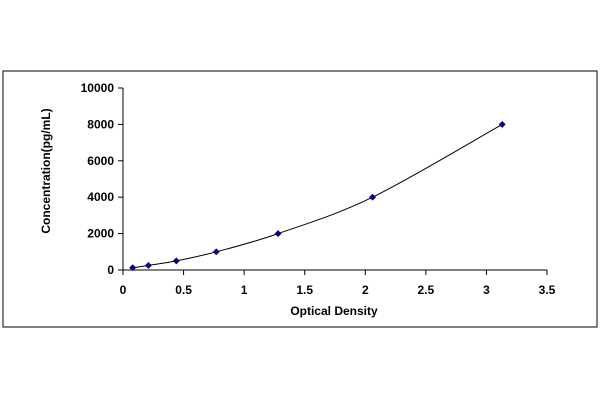  Describe the element at coordinates (334, 311) in the screenshot. I see `x-axis-label: Optical Density` at that location.